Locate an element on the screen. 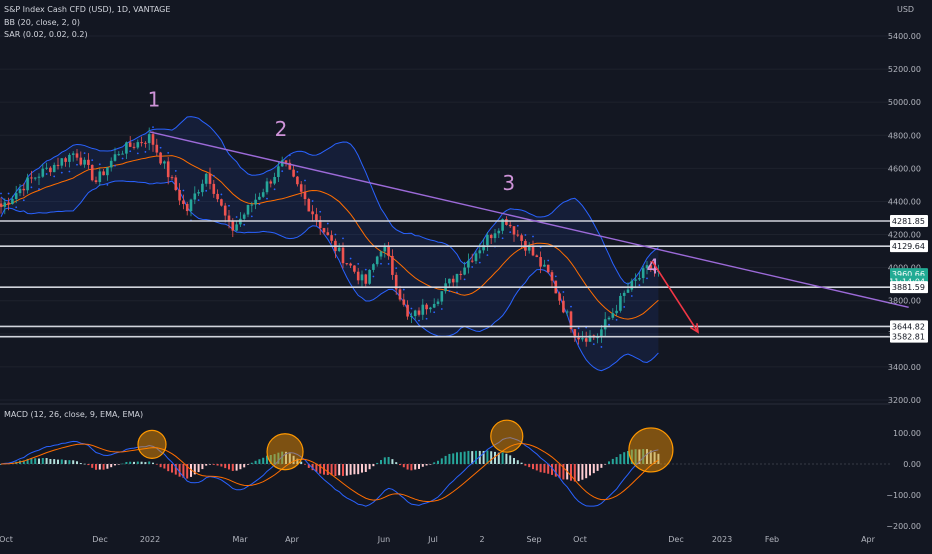  time-axis-label: Sep is located at coordinates (533, 539).